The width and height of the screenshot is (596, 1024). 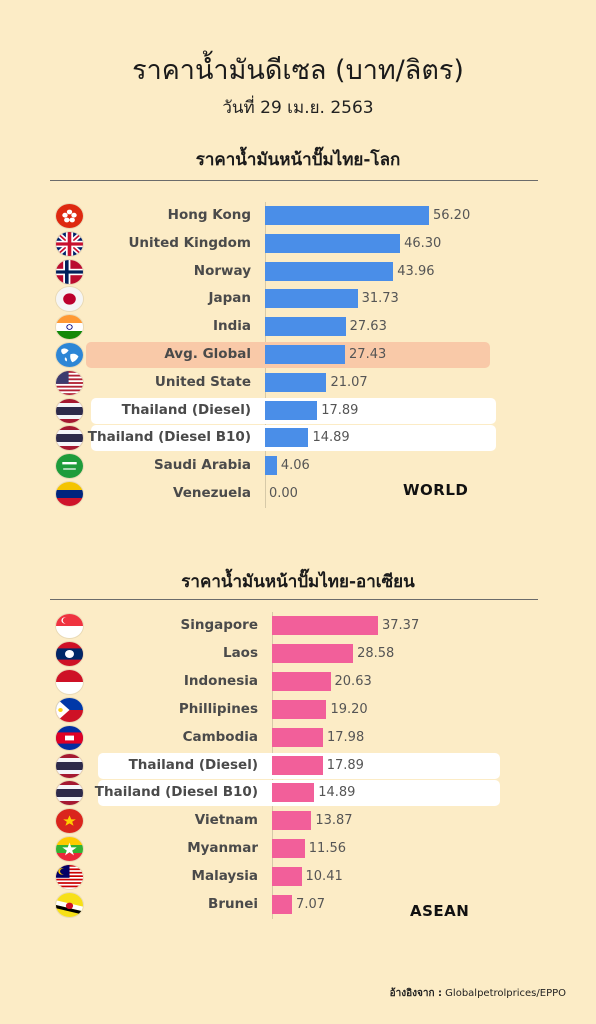 What do you see at coordinates (240, 652) in the screenshot?
I see `category-label: Laos` at bounding box center [240, 652].